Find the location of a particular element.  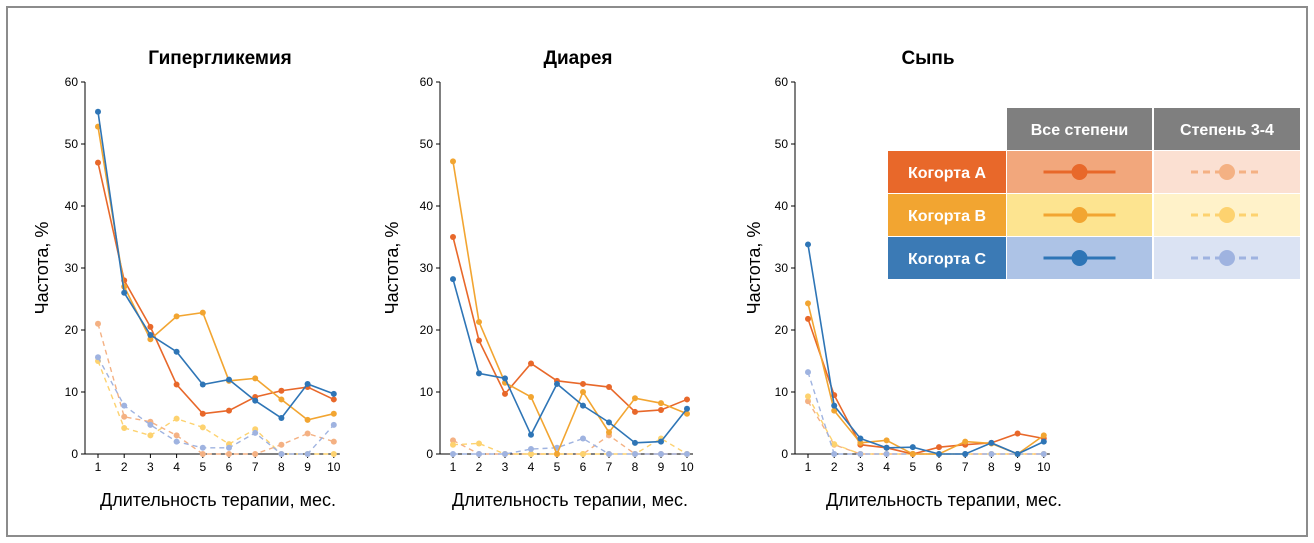

legend is located at coordinates (1094, 193).